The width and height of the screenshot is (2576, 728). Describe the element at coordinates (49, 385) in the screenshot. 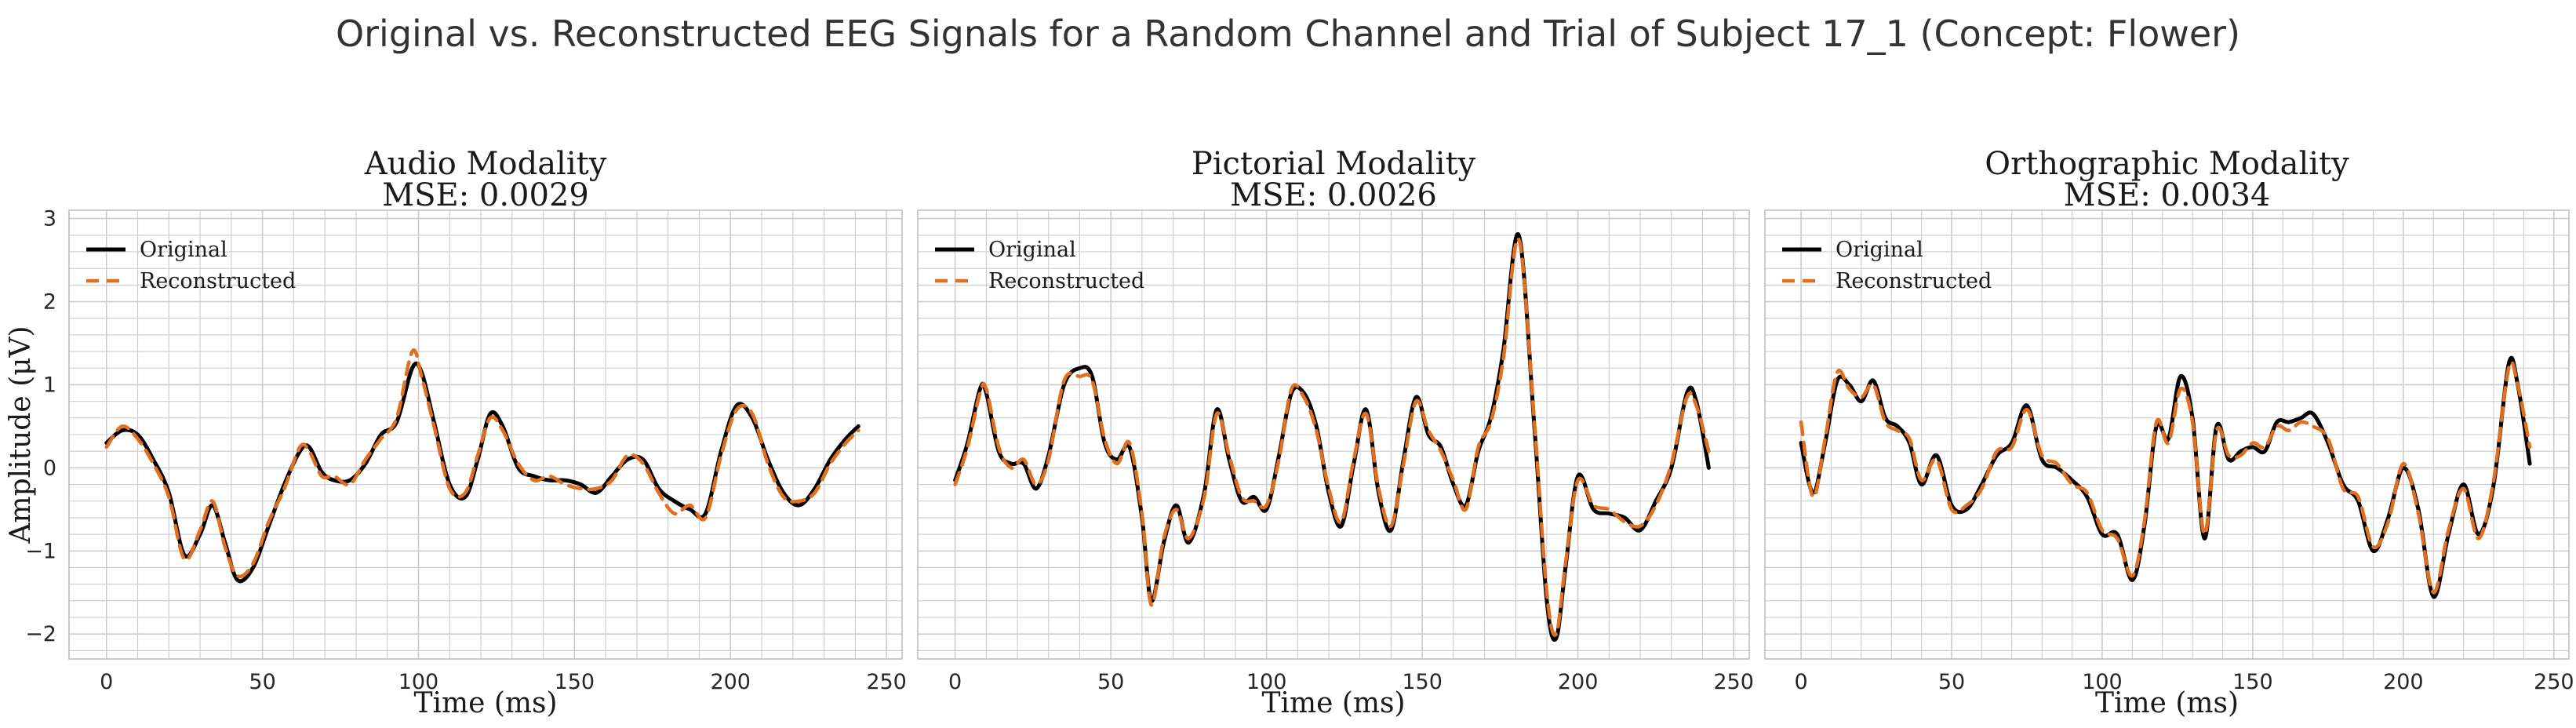

I see `y-tick-label: 1` at that location.